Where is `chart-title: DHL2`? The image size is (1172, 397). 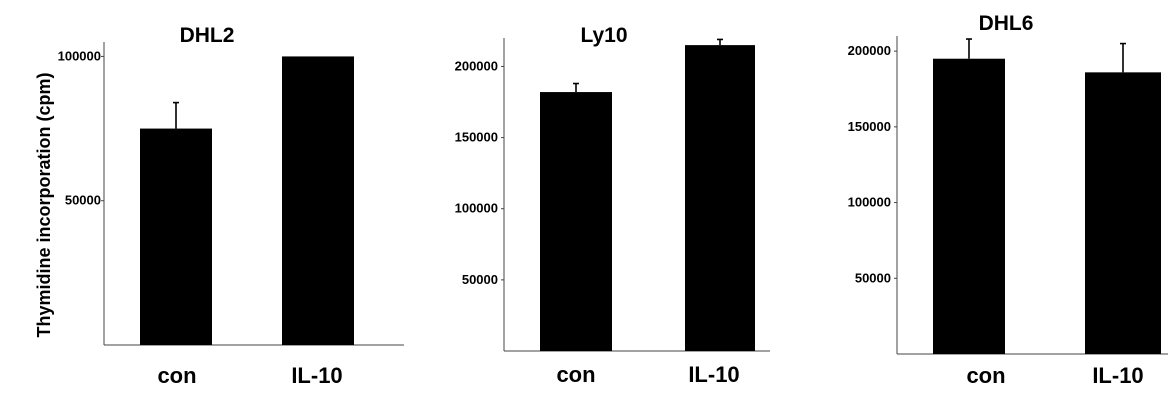
chart-title: DHL2 is located at coordinates (207, 35).